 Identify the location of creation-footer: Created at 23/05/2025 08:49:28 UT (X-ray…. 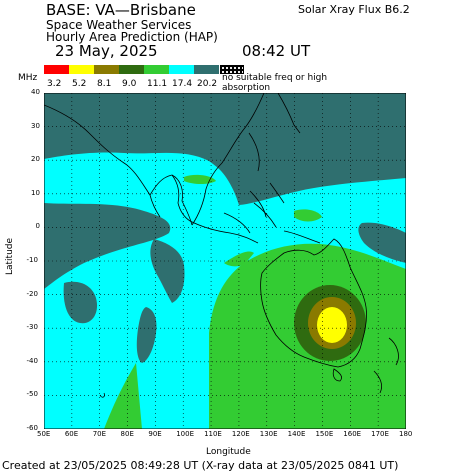
(200, 465).